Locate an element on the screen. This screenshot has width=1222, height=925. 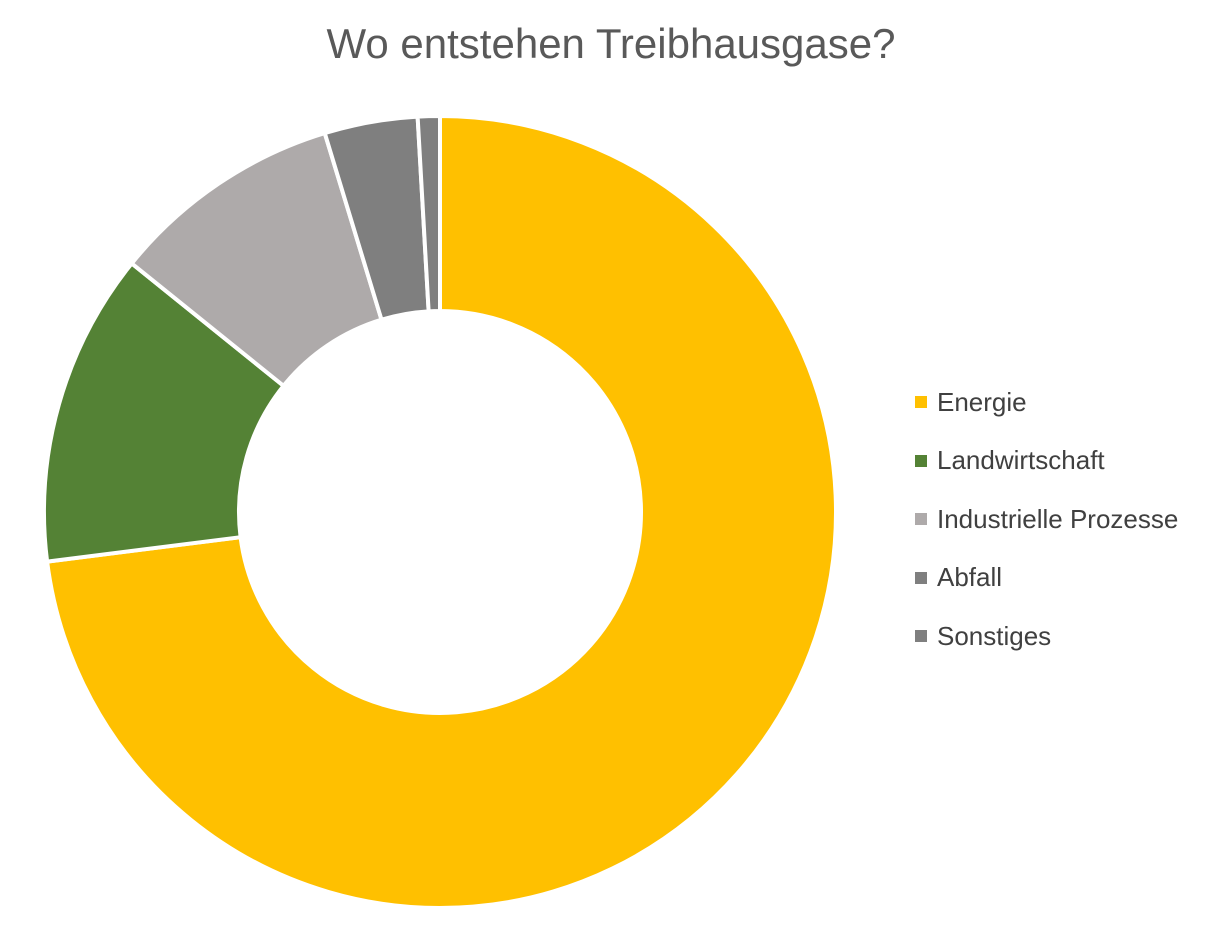
legend-label: Landwirtschaft is located at coordinates (1021, 460).